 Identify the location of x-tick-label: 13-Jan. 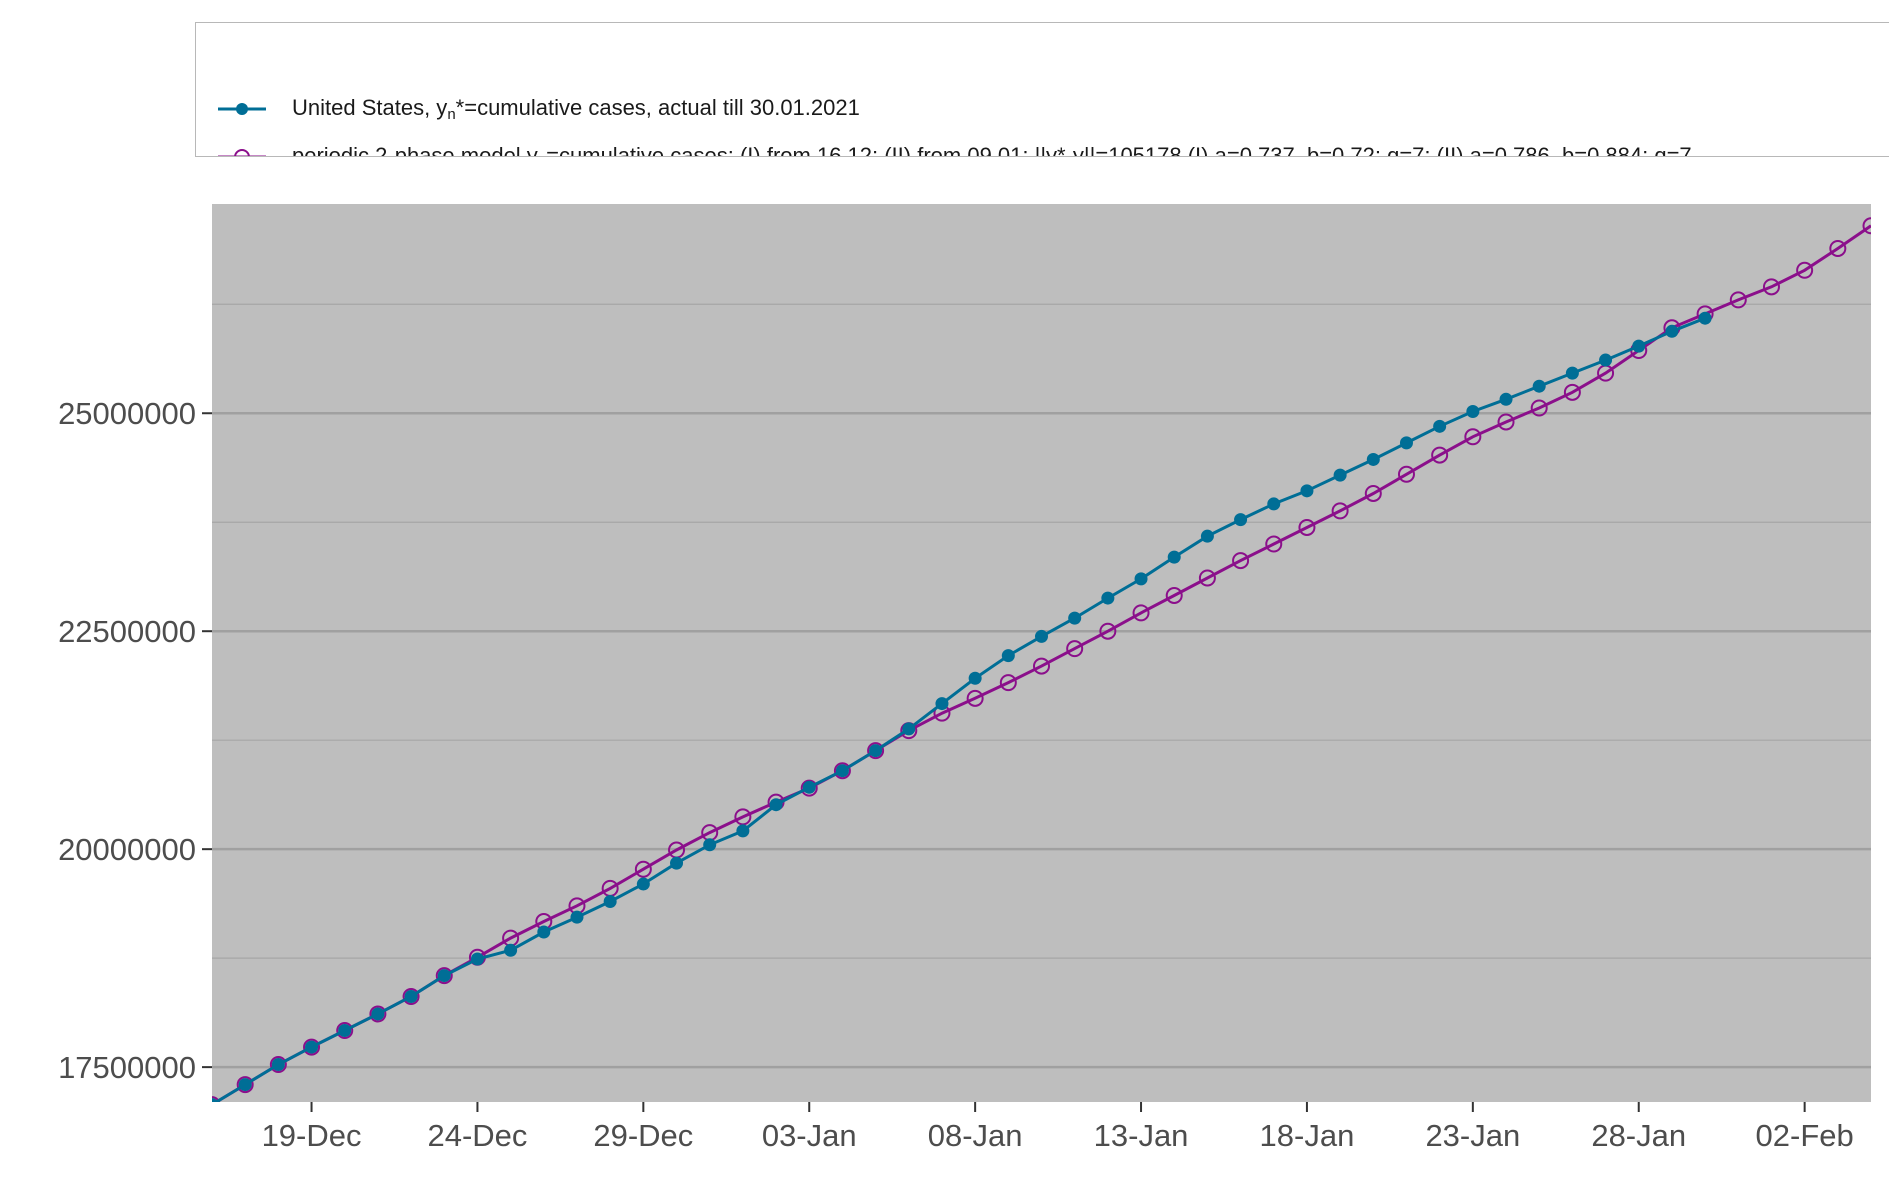
(1141, 1135).